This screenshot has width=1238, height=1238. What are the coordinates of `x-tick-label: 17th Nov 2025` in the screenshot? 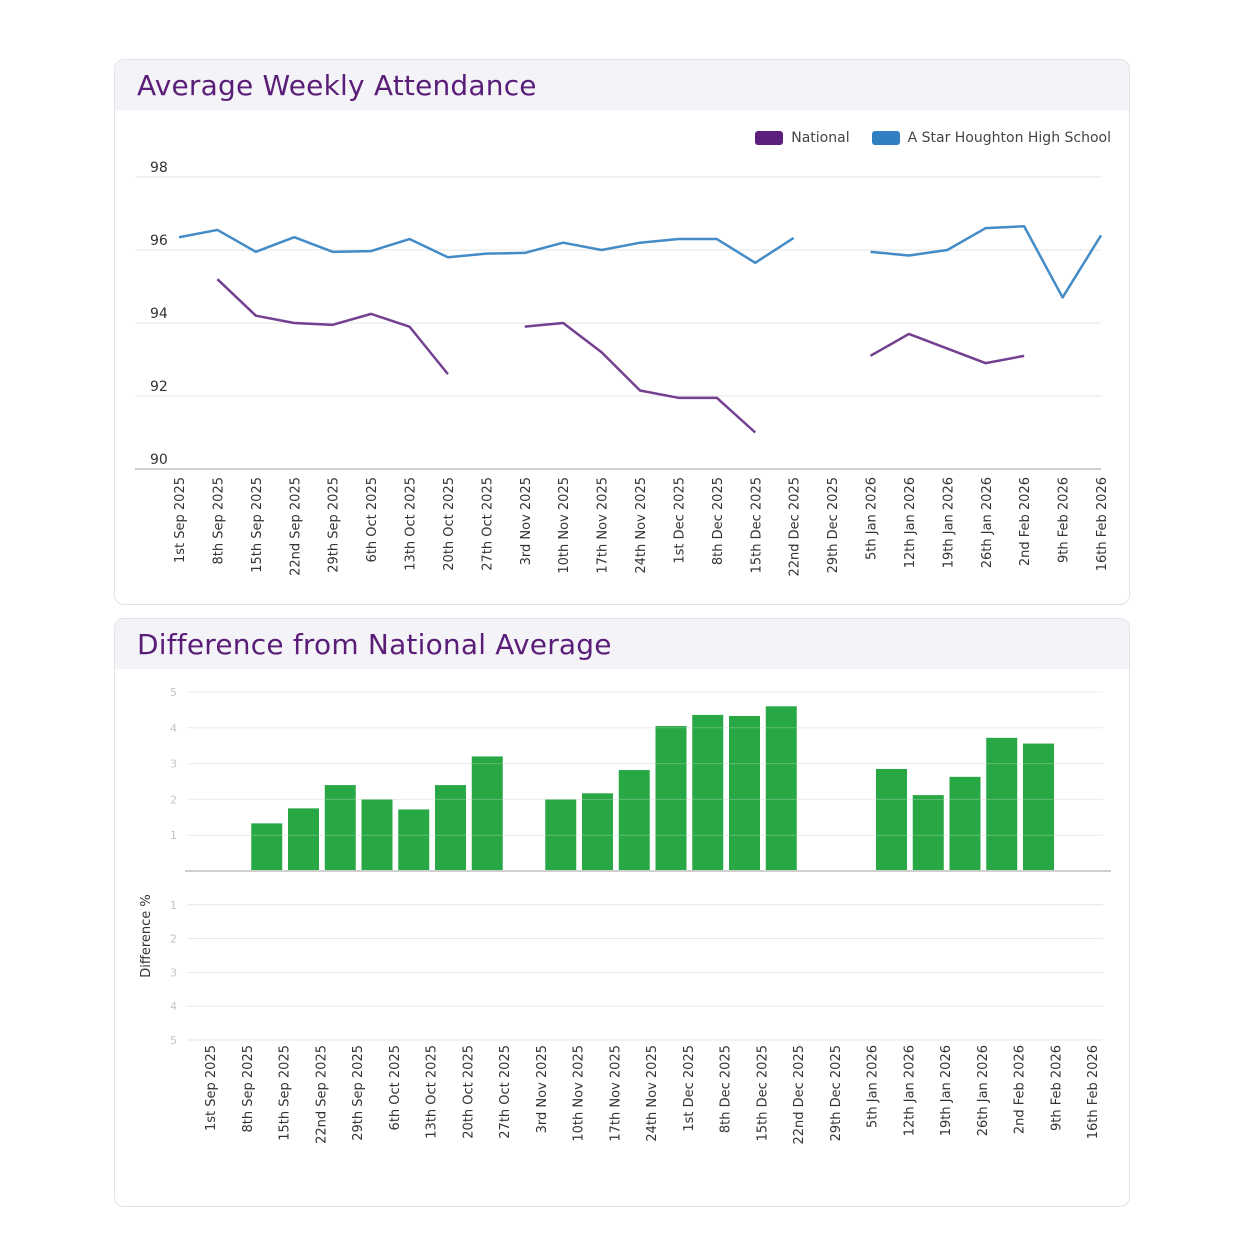 It's located at (615, 1093).